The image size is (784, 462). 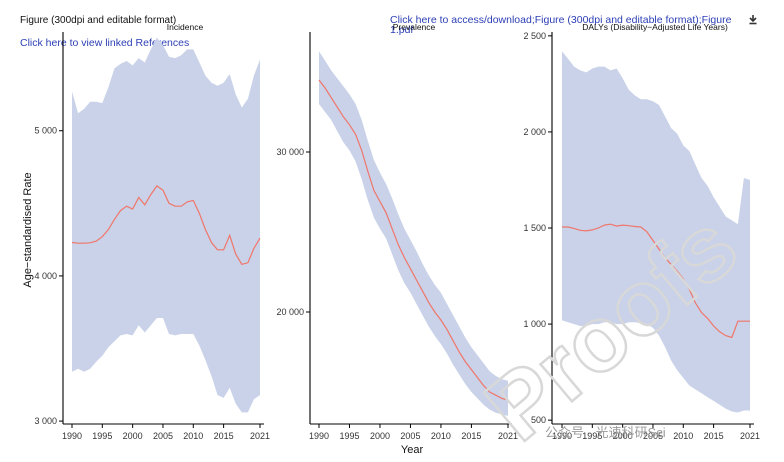 What do you see at coordinates (538, 420) in the screenshot?
I see `y-tick-label: 500` at bounding box center [538, 420].